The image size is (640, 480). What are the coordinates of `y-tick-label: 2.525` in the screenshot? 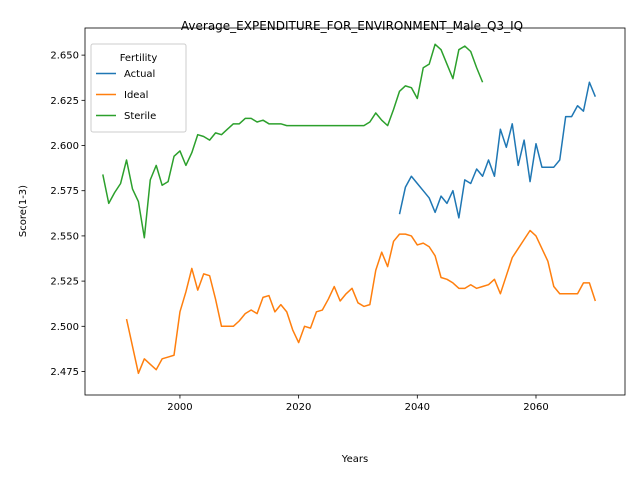 It's located at (64, 282).